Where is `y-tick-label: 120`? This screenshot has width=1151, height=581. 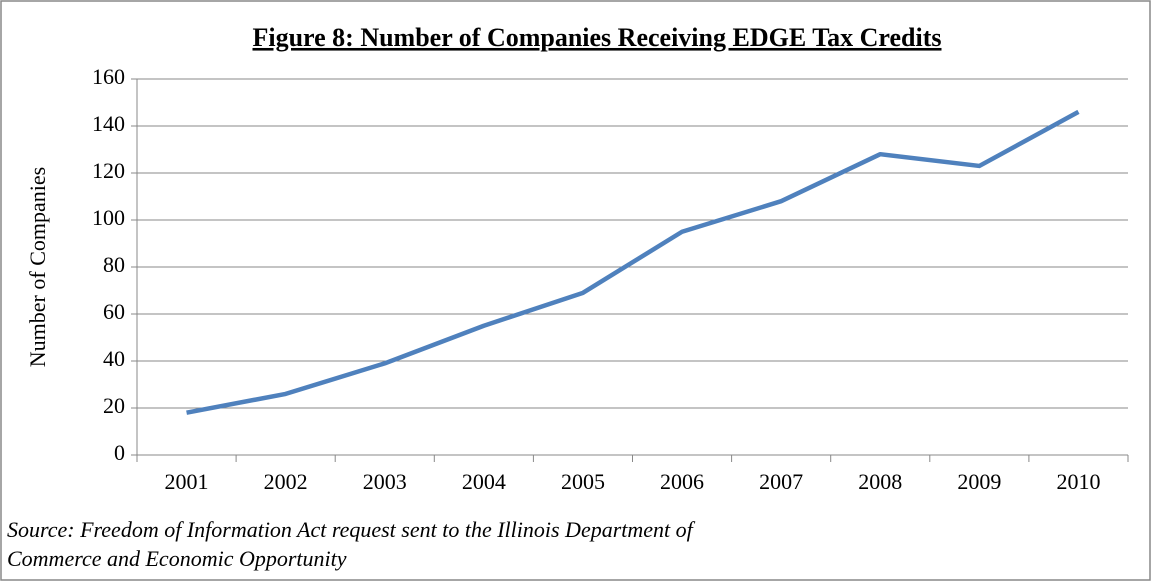 y-tick-label: 120 is located at coordinates (108, 170).